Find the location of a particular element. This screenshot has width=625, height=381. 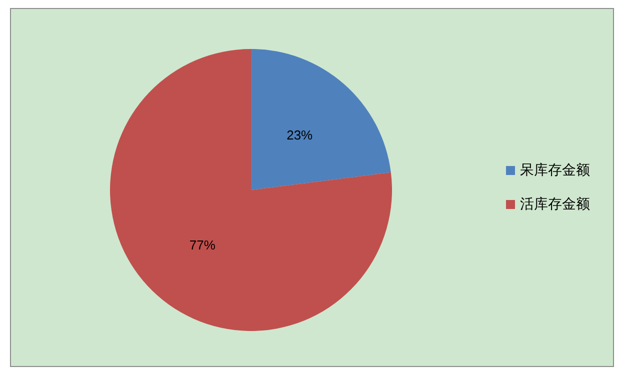

data-label: 77% is located at coordinates (202, 245).